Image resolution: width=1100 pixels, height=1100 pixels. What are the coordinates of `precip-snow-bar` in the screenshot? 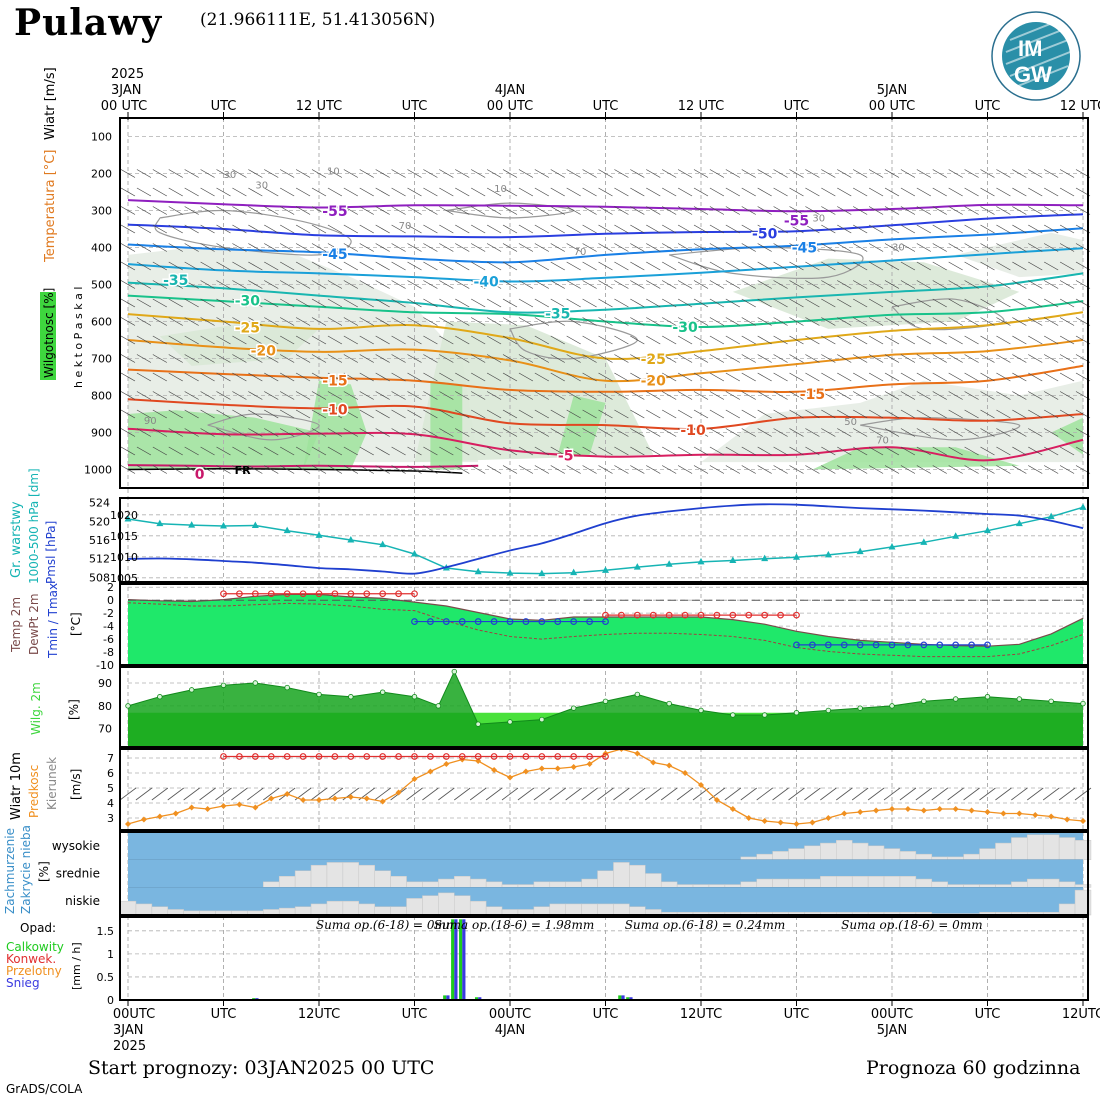 It's located at (456, 959).